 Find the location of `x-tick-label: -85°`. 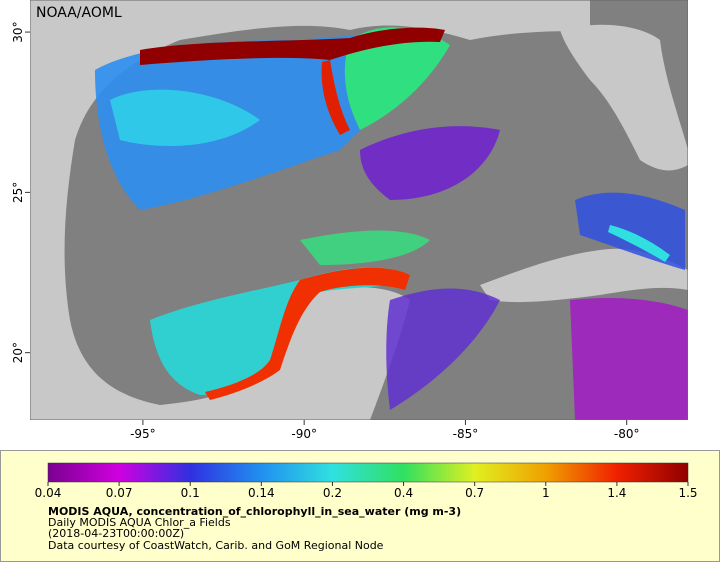

x-tick-label: -85° is located at coordinates (466, 434).